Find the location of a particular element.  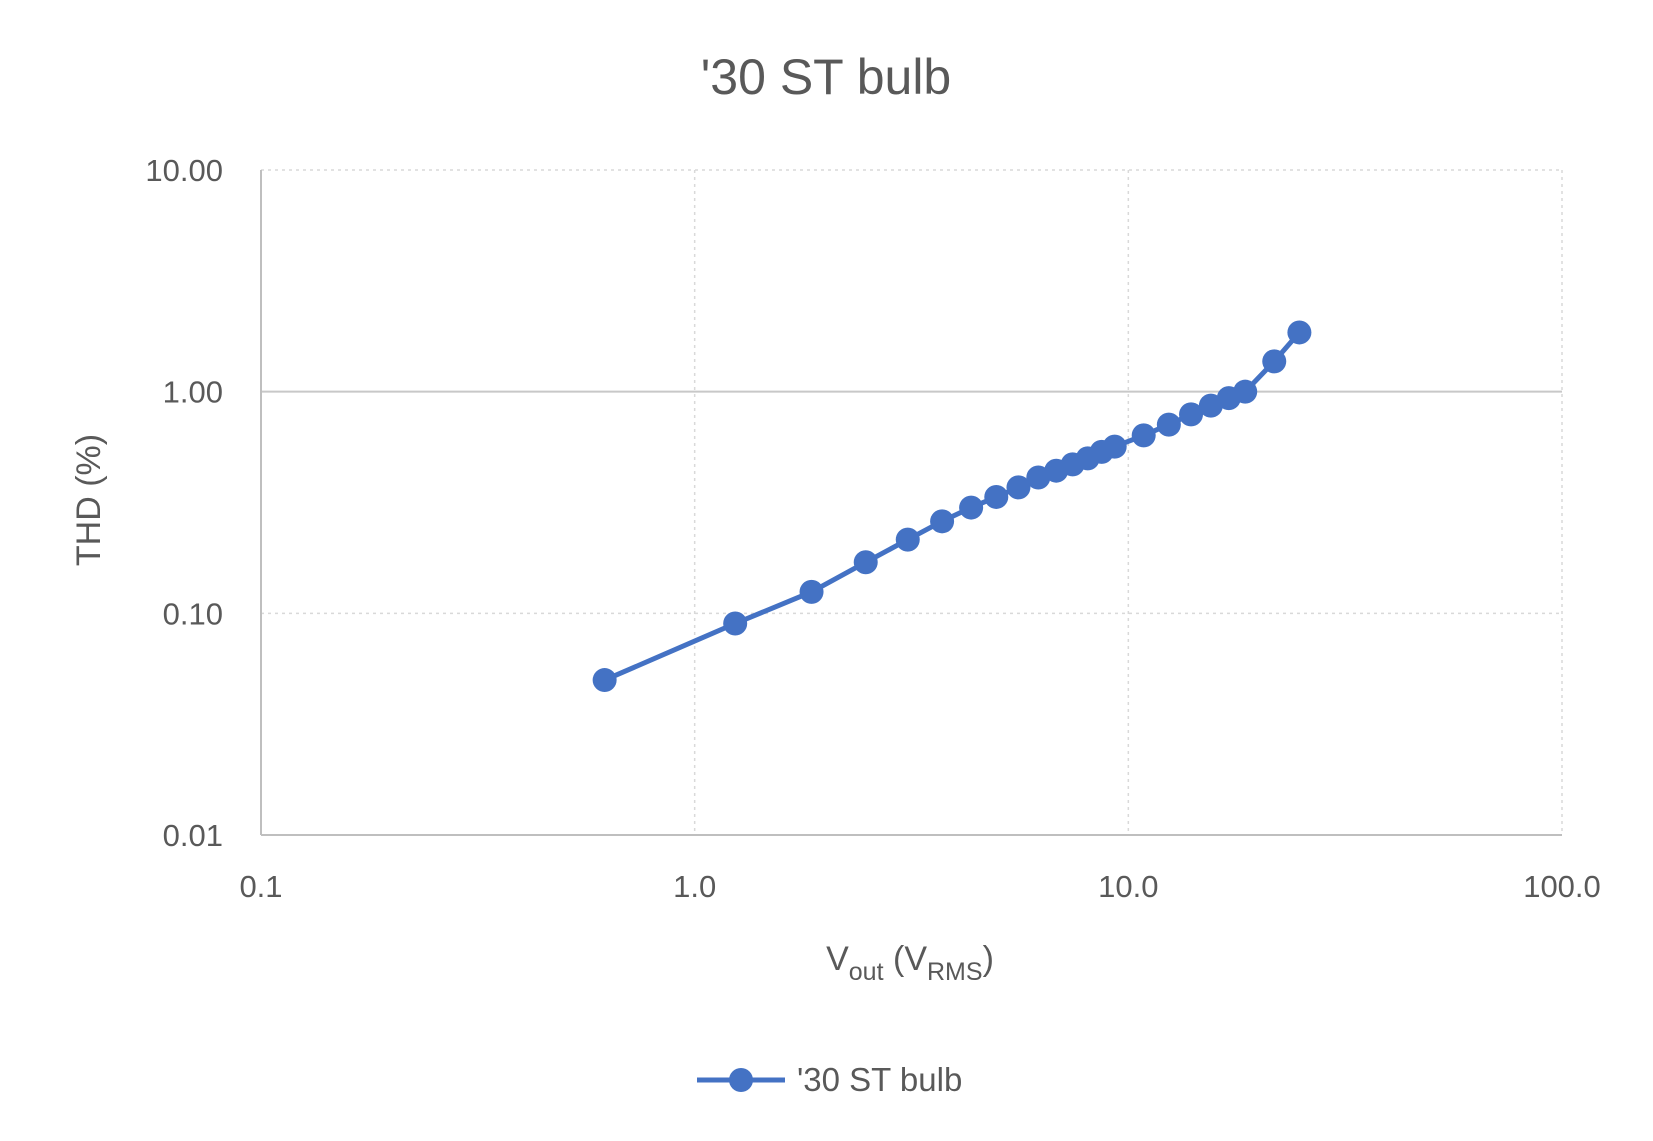

x-axis-title: Vout (VRMS) is located at coordinates (910, 963).